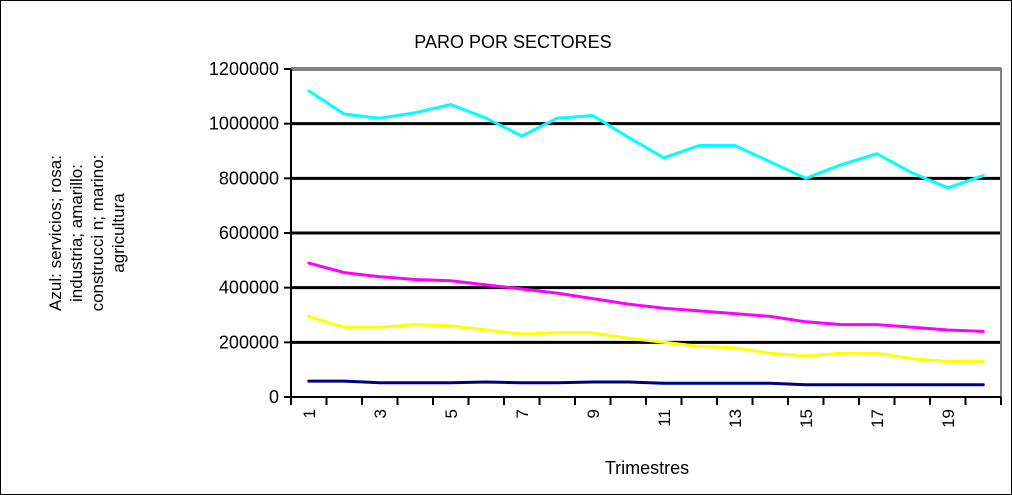 This screenshot has height=495, width=1012. Describe the element at coordinates (647, 468) in the screenshot. I see `x-axis-label: Trimestres` at that location.